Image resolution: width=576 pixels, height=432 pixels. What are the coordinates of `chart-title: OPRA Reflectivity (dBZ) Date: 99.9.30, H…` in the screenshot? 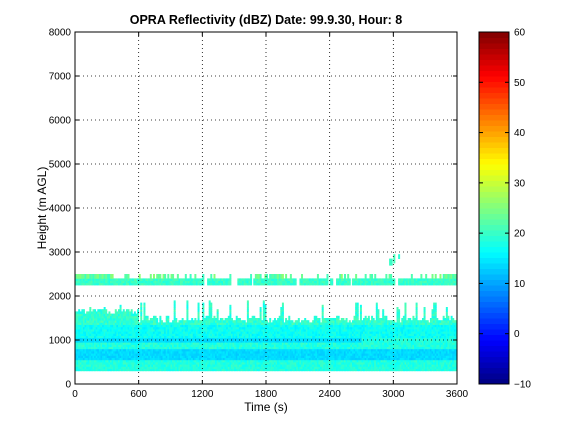 It's located at (266, 20).